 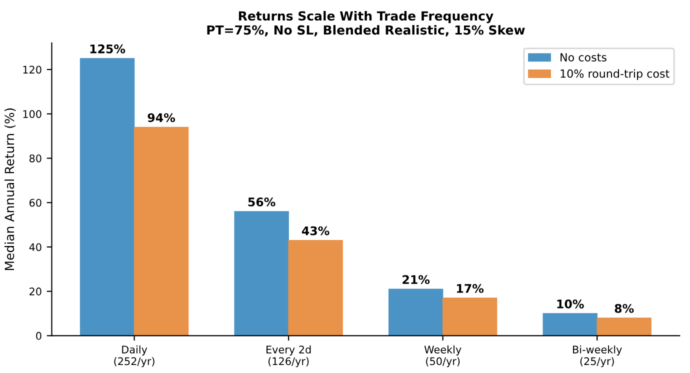 I want to click on data-label: 125%, so click(x=108, y=49).